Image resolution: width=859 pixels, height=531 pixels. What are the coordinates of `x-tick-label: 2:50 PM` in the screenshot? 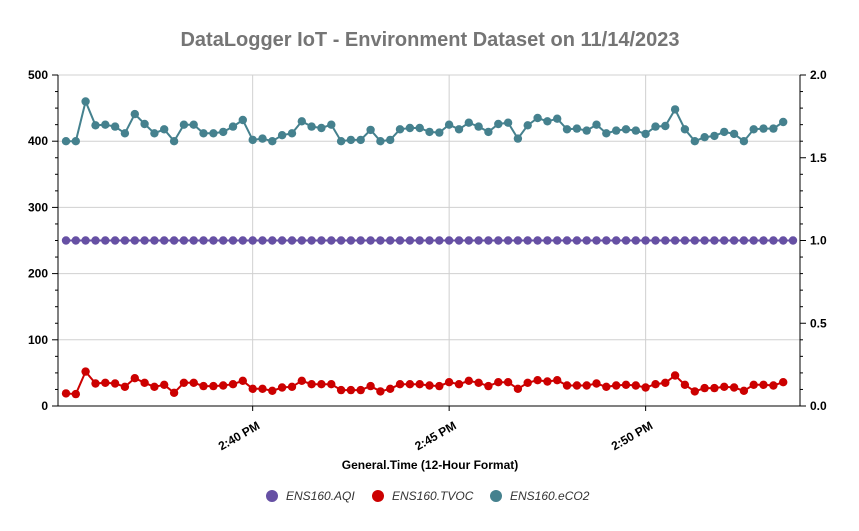 It's located at (632, 435).